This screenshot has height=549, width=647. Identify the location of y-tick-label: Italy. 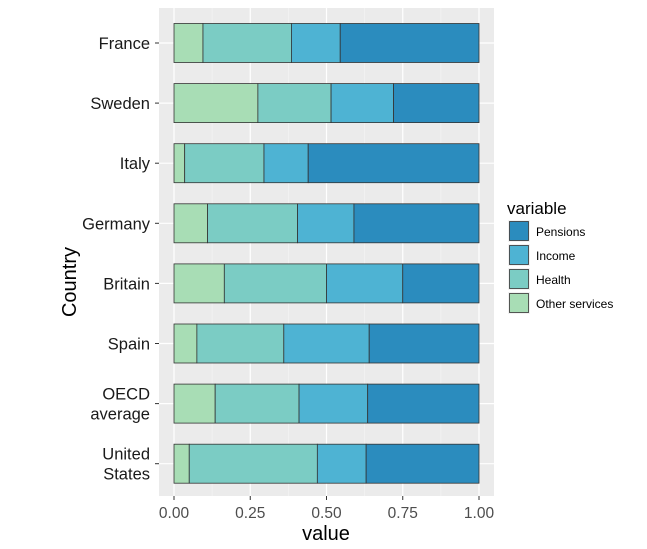
(135, 164).